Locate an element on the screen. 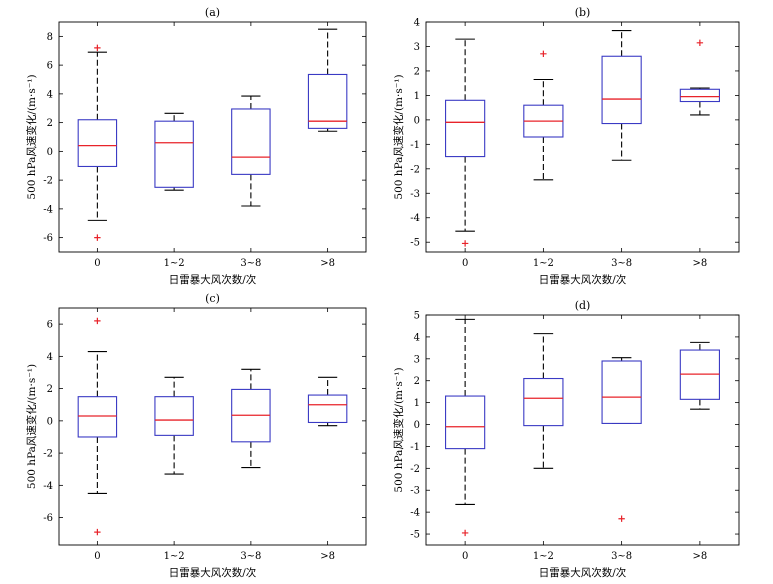  y-tick-label: 8 is located at coordinates (50, 37).